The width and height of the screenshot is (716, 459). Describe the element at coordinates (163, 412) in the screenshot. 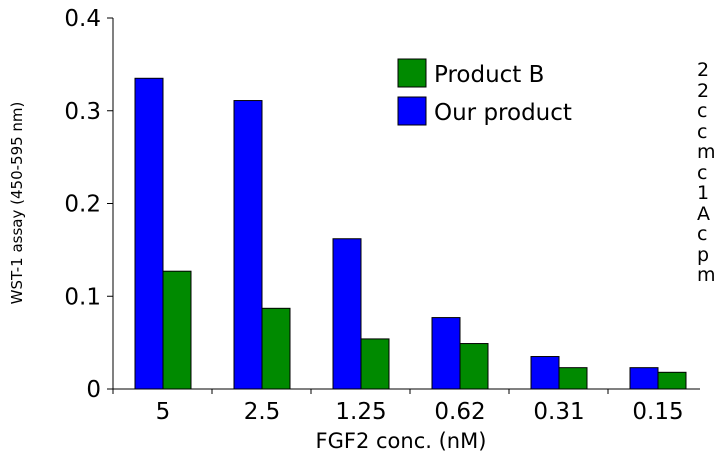

I see `x-tick-label: 5` at that location.